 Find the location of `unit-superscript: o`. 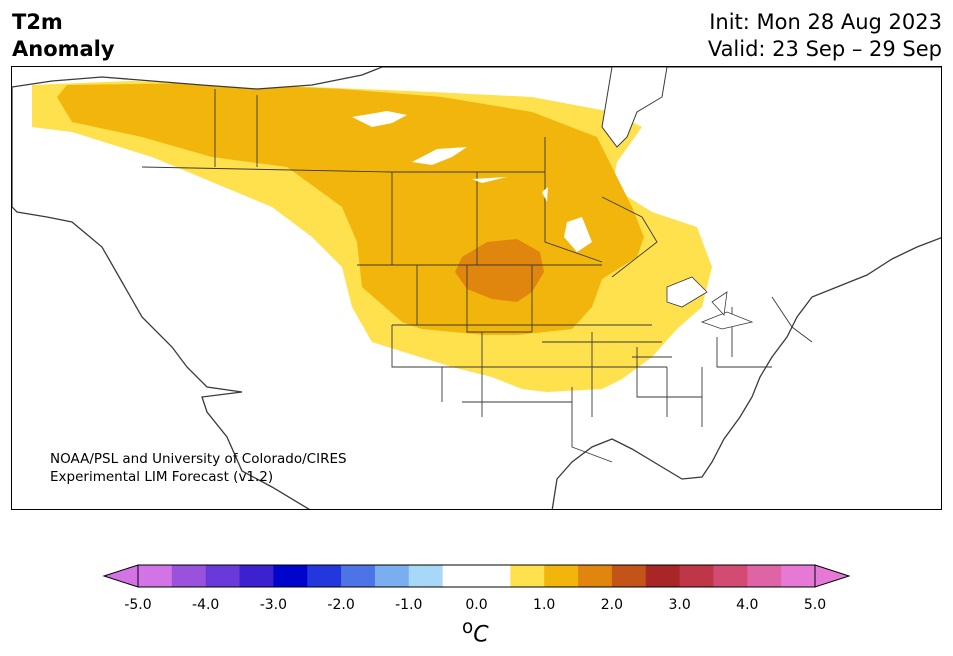

unit-superscript: o is located at coordinates (468, 627).